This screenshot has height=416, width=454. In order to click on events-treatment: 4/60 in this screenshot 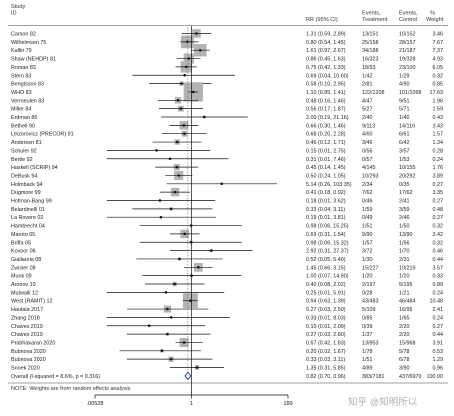, I will do `click(367, 135)`.